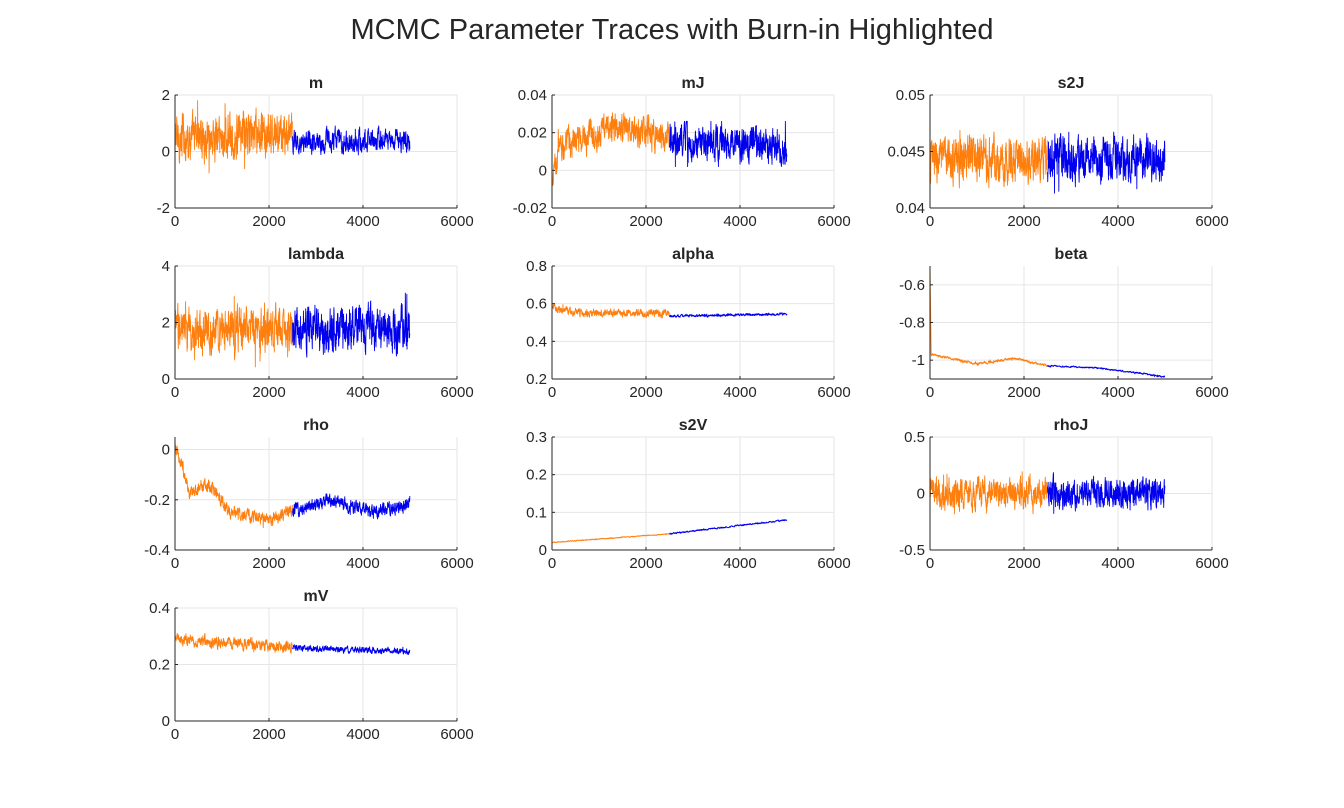 This screenshot has height=808, width=1344. I want to click on subplot-rho: 0 2000 4000 6000 -0.4 -0.2 0 rho, so click(309, 494).